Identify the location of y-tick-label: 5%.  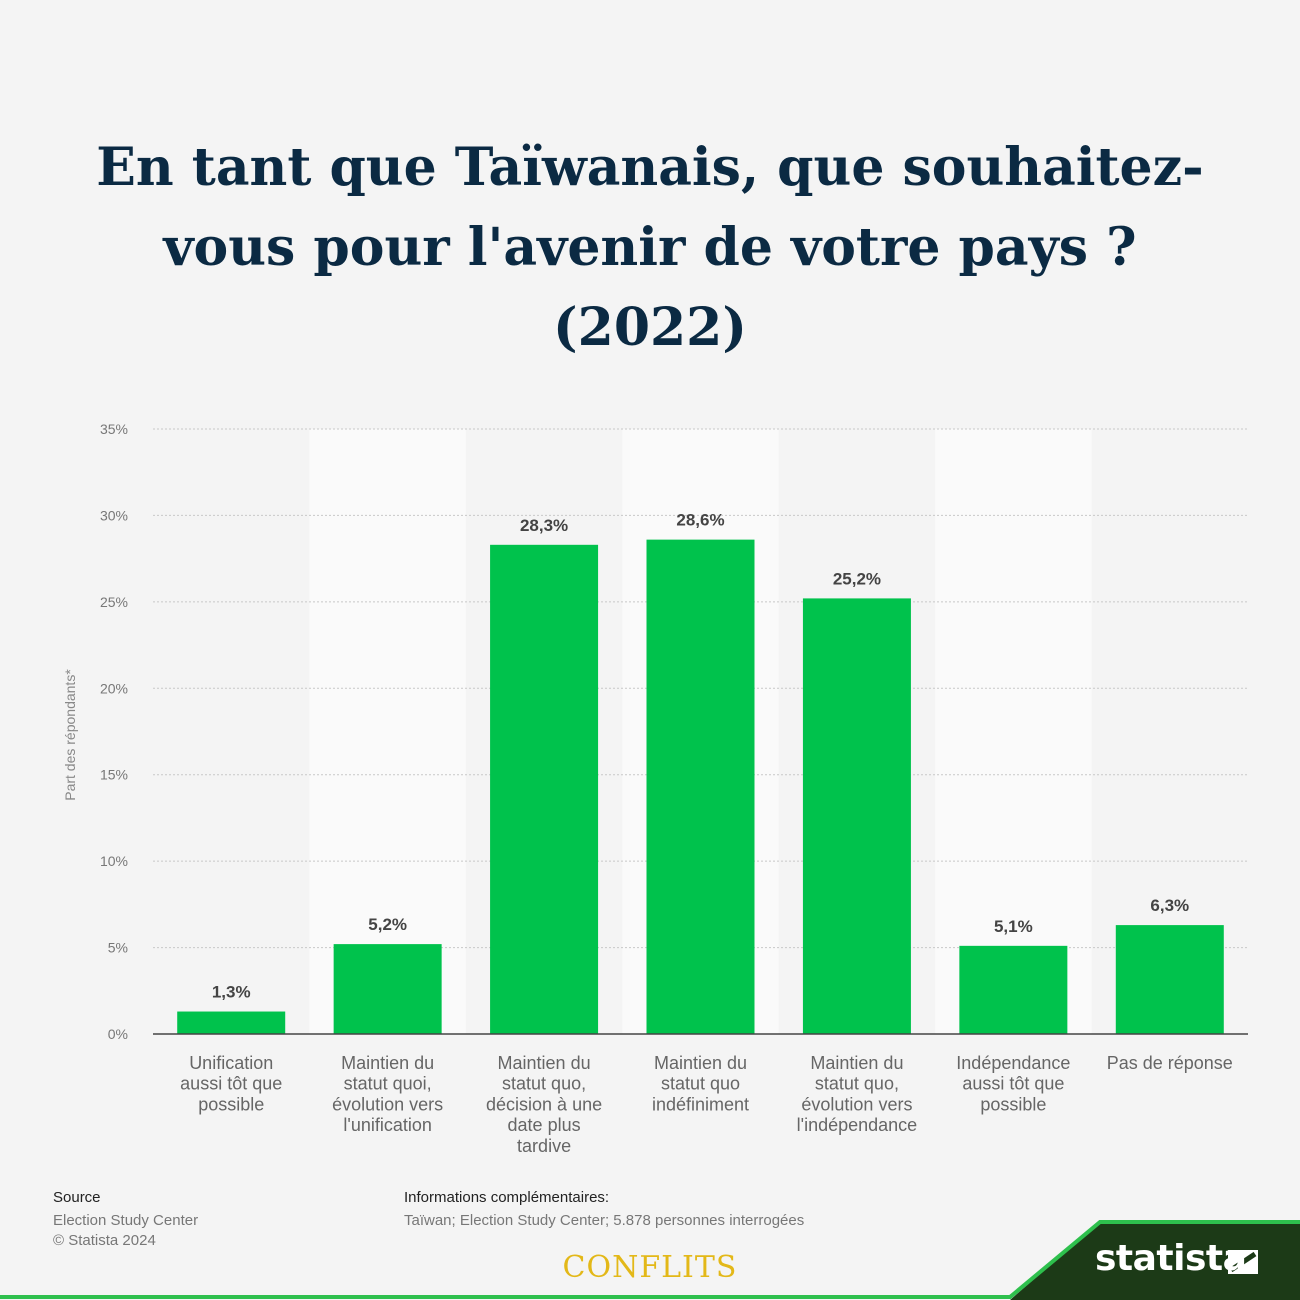
(118, 948).